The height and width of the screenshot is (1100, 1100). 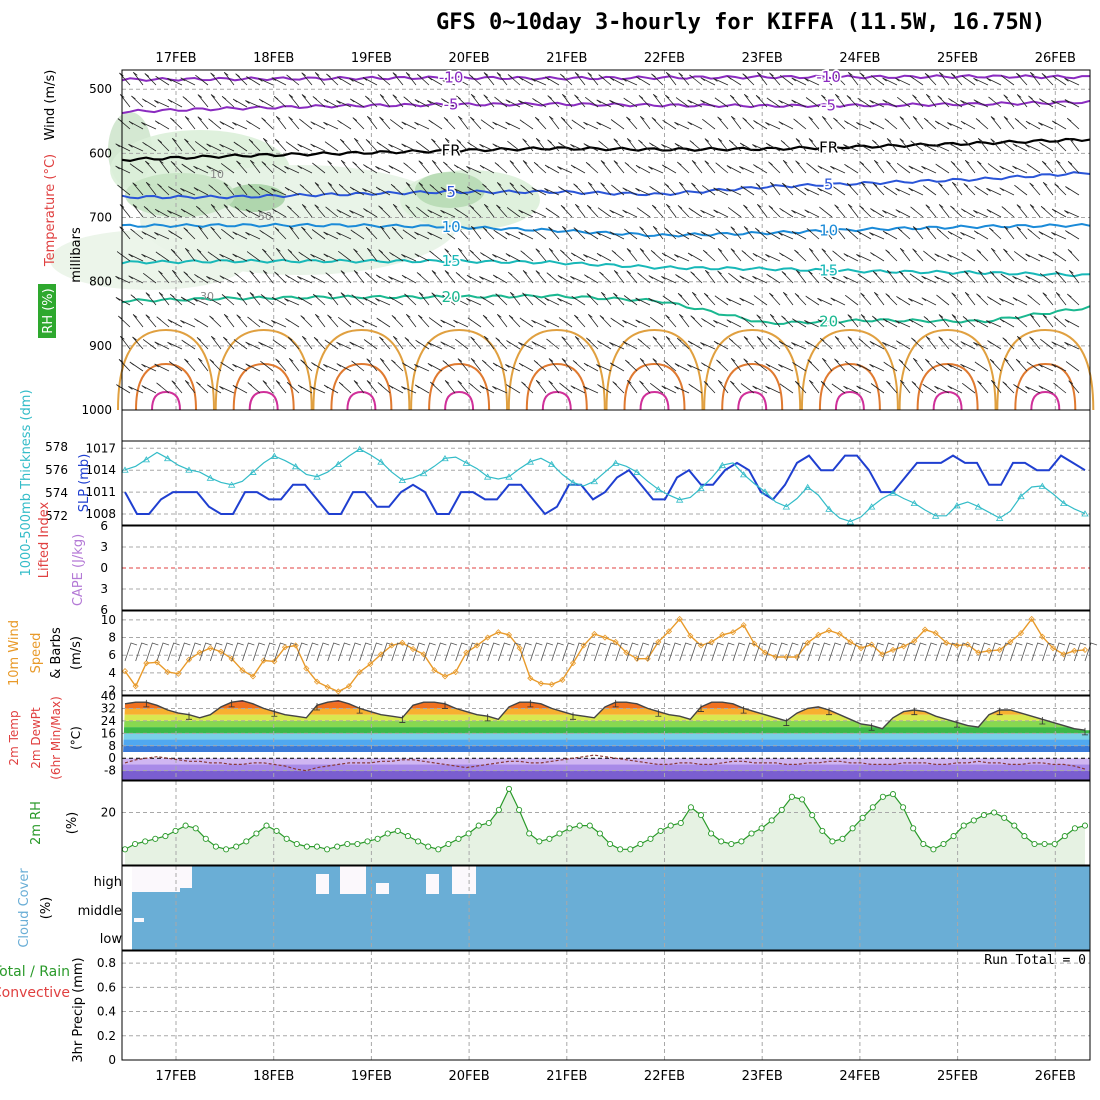 I want to click on temp-band, so click(x=606, y=767).